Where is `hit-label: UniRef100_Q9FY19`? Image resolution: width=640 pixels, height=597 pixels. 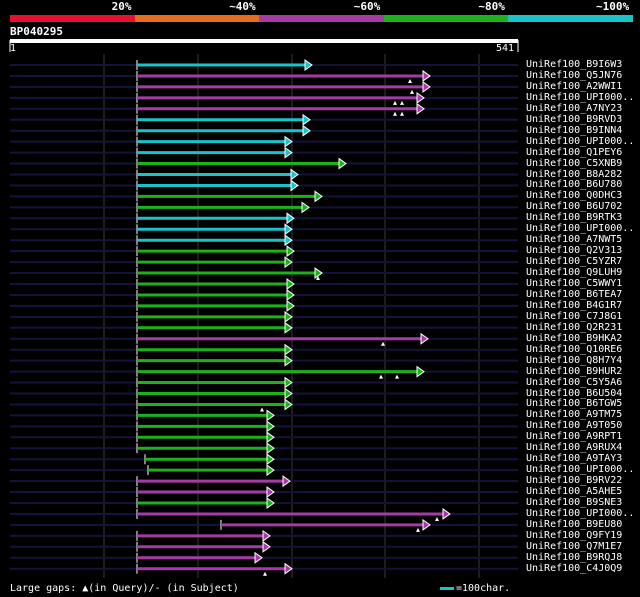
hit-label: UniRef100_Q9FY19 is located at coordinates (574, 535).